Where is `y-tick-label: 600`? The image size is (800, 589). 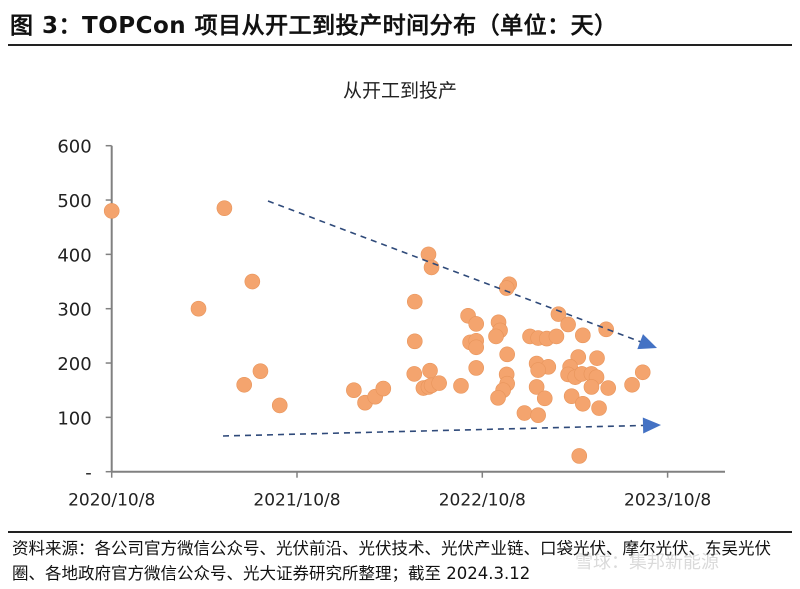
y-tick-label: 600 is located at coordinates (74, 147).